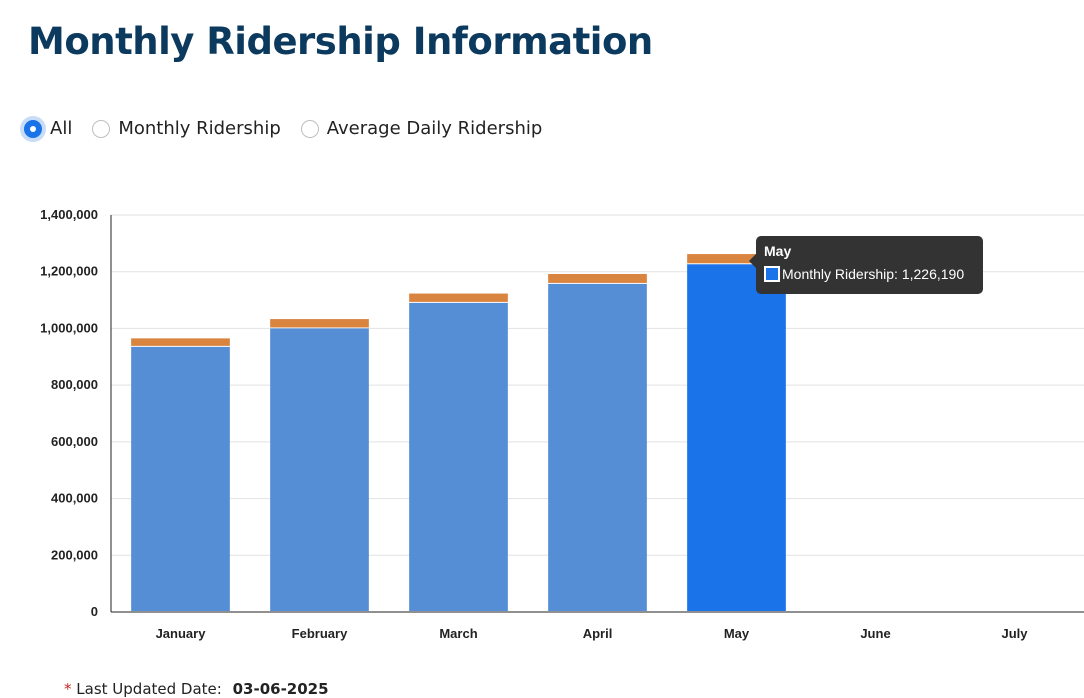  Describe the element at coordinates (875, 633) in the screenshot. I see `x-tick-label: June` at that location.